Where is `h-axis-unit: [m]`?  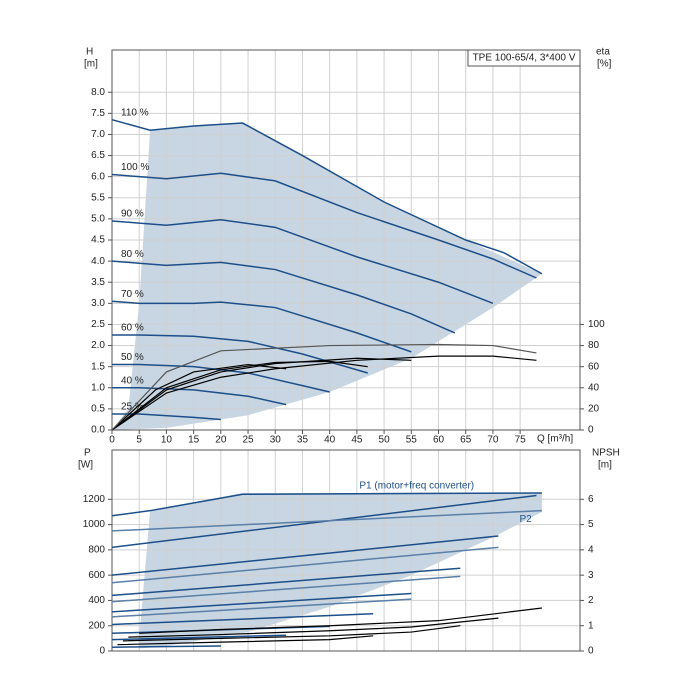 h-axis-unit: [m] is located at coordinates (91, 64).